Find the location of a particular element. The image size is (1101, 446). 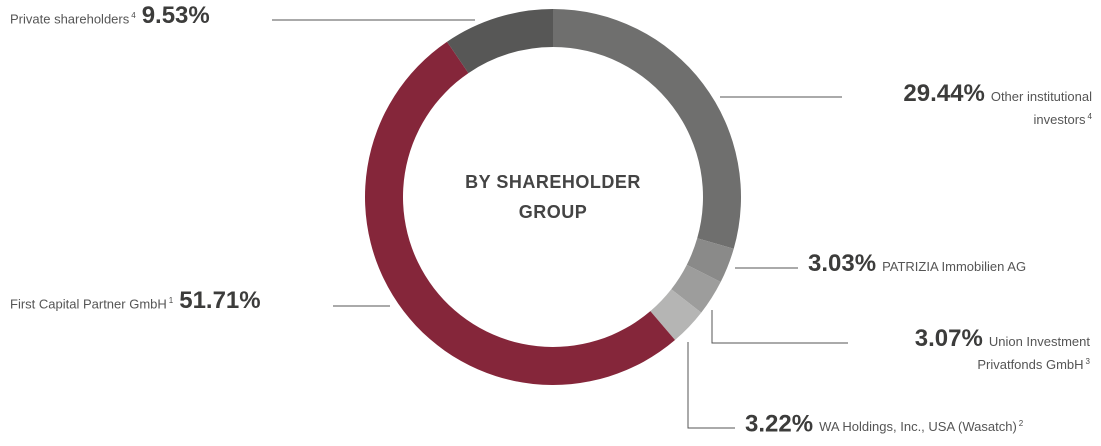

value-label: 3.03% is located at coordinates (842, 263).